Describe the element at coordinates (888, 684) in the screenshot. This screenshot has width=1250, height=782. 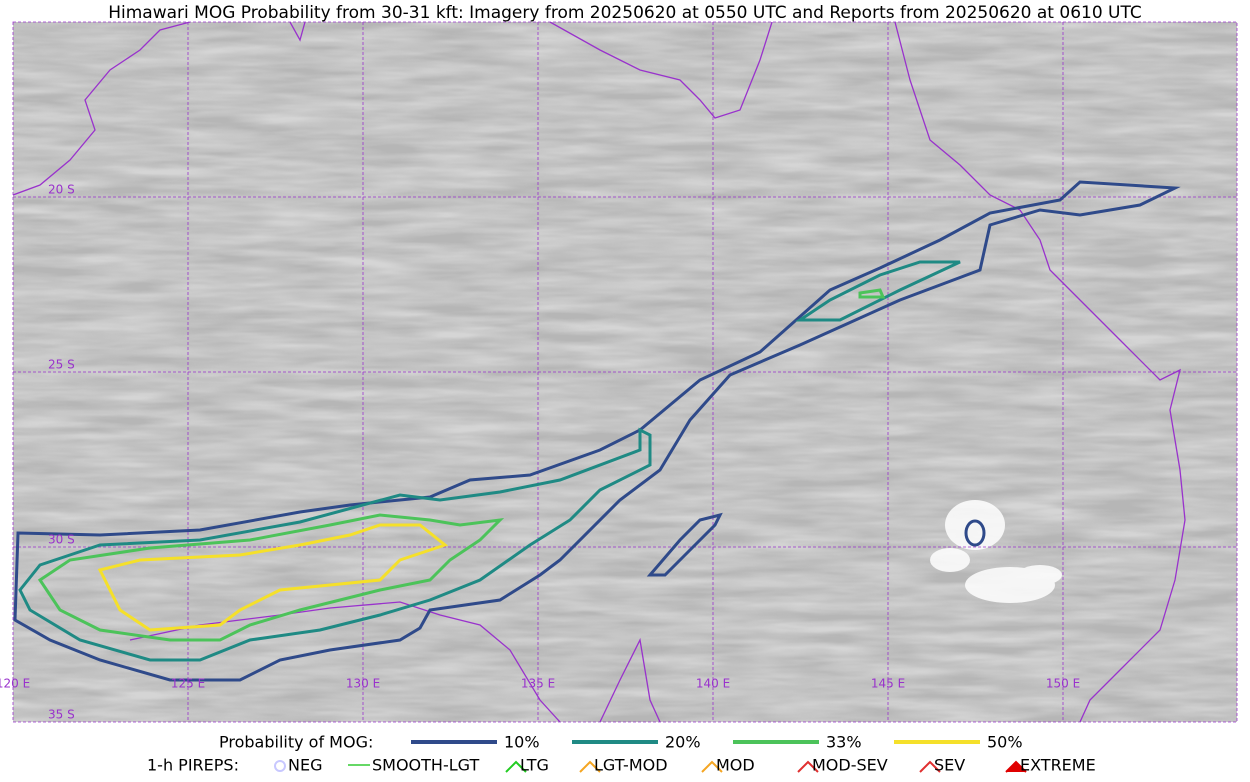
I see `longitude-label: 145 E` at that location.